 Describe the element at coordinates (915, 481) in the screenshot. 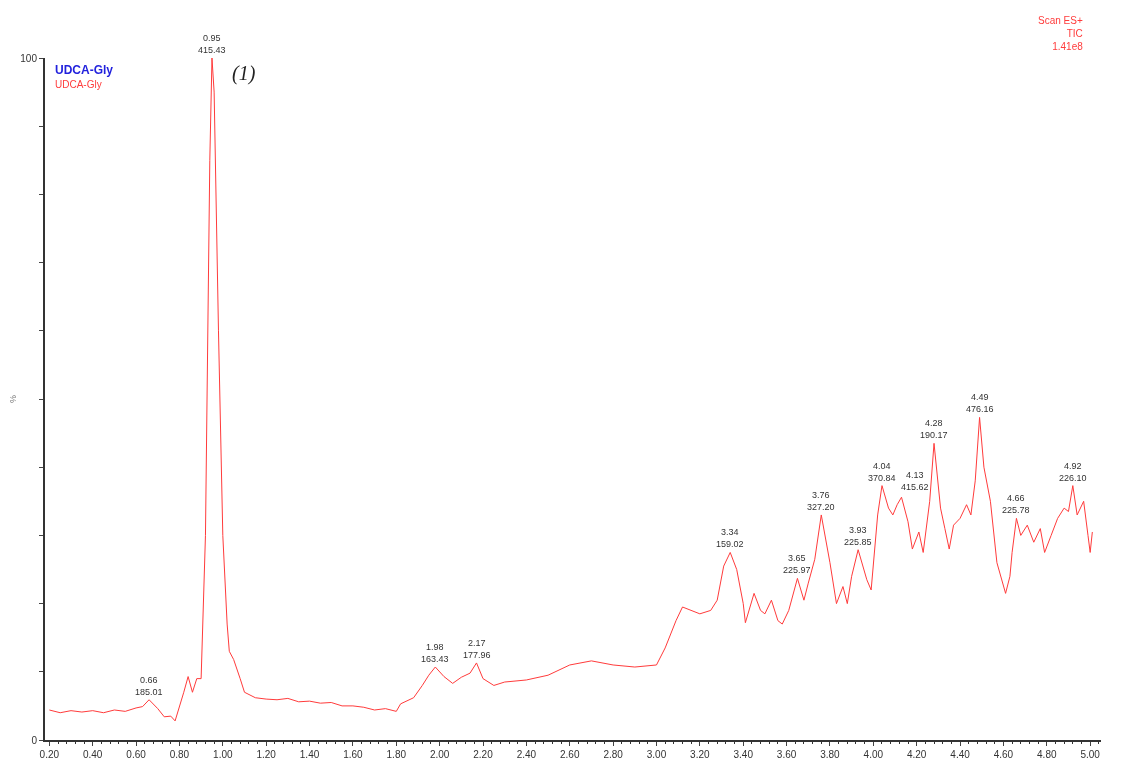

I see `annotation: 4.13 415.62` at that location.